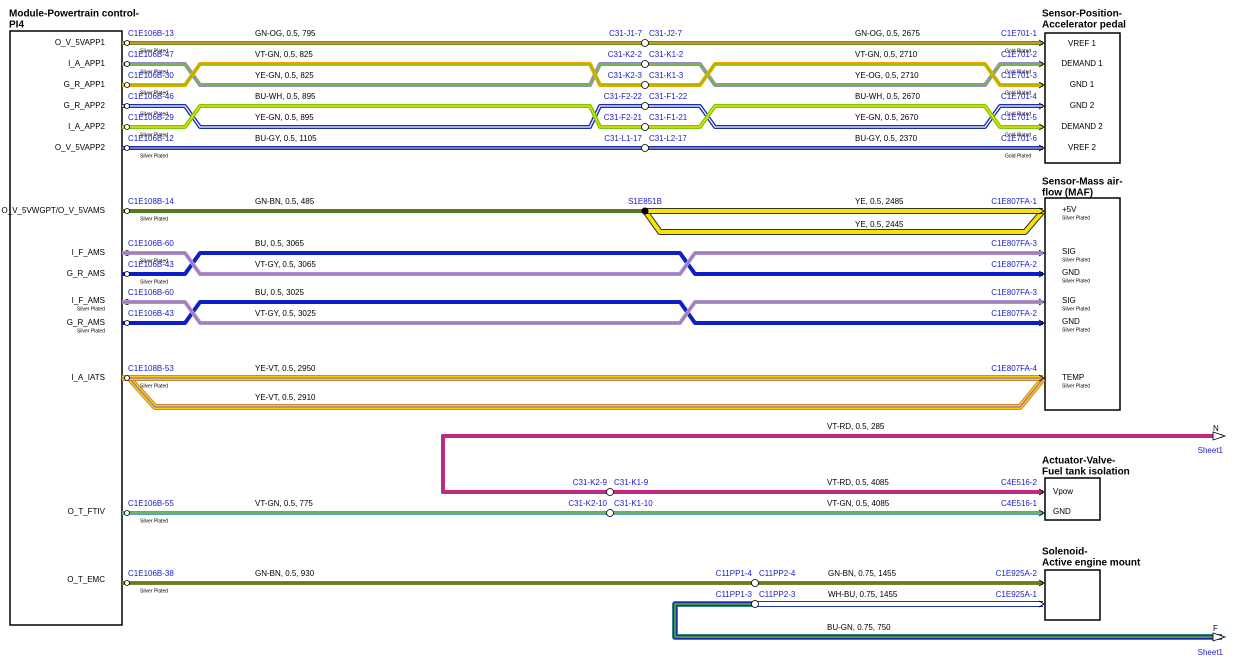 Image resolution: width=1236 pixels, height=666 pixels. I want to click on wire-spec: VT-GN, 0.5, 2710, so click(886, 54).